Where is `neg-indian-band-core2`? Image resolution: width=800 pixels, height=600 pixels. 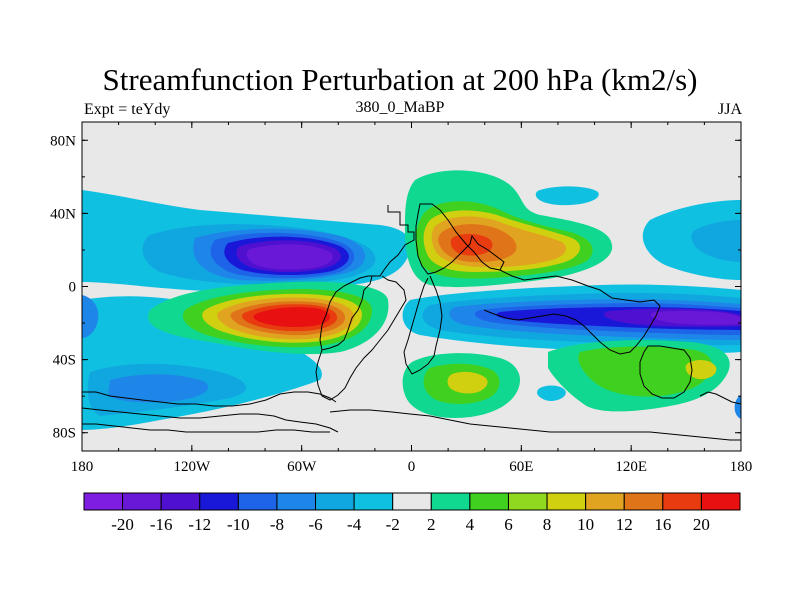
neg-indian-band-core2 is located at coordinates (696, 317).